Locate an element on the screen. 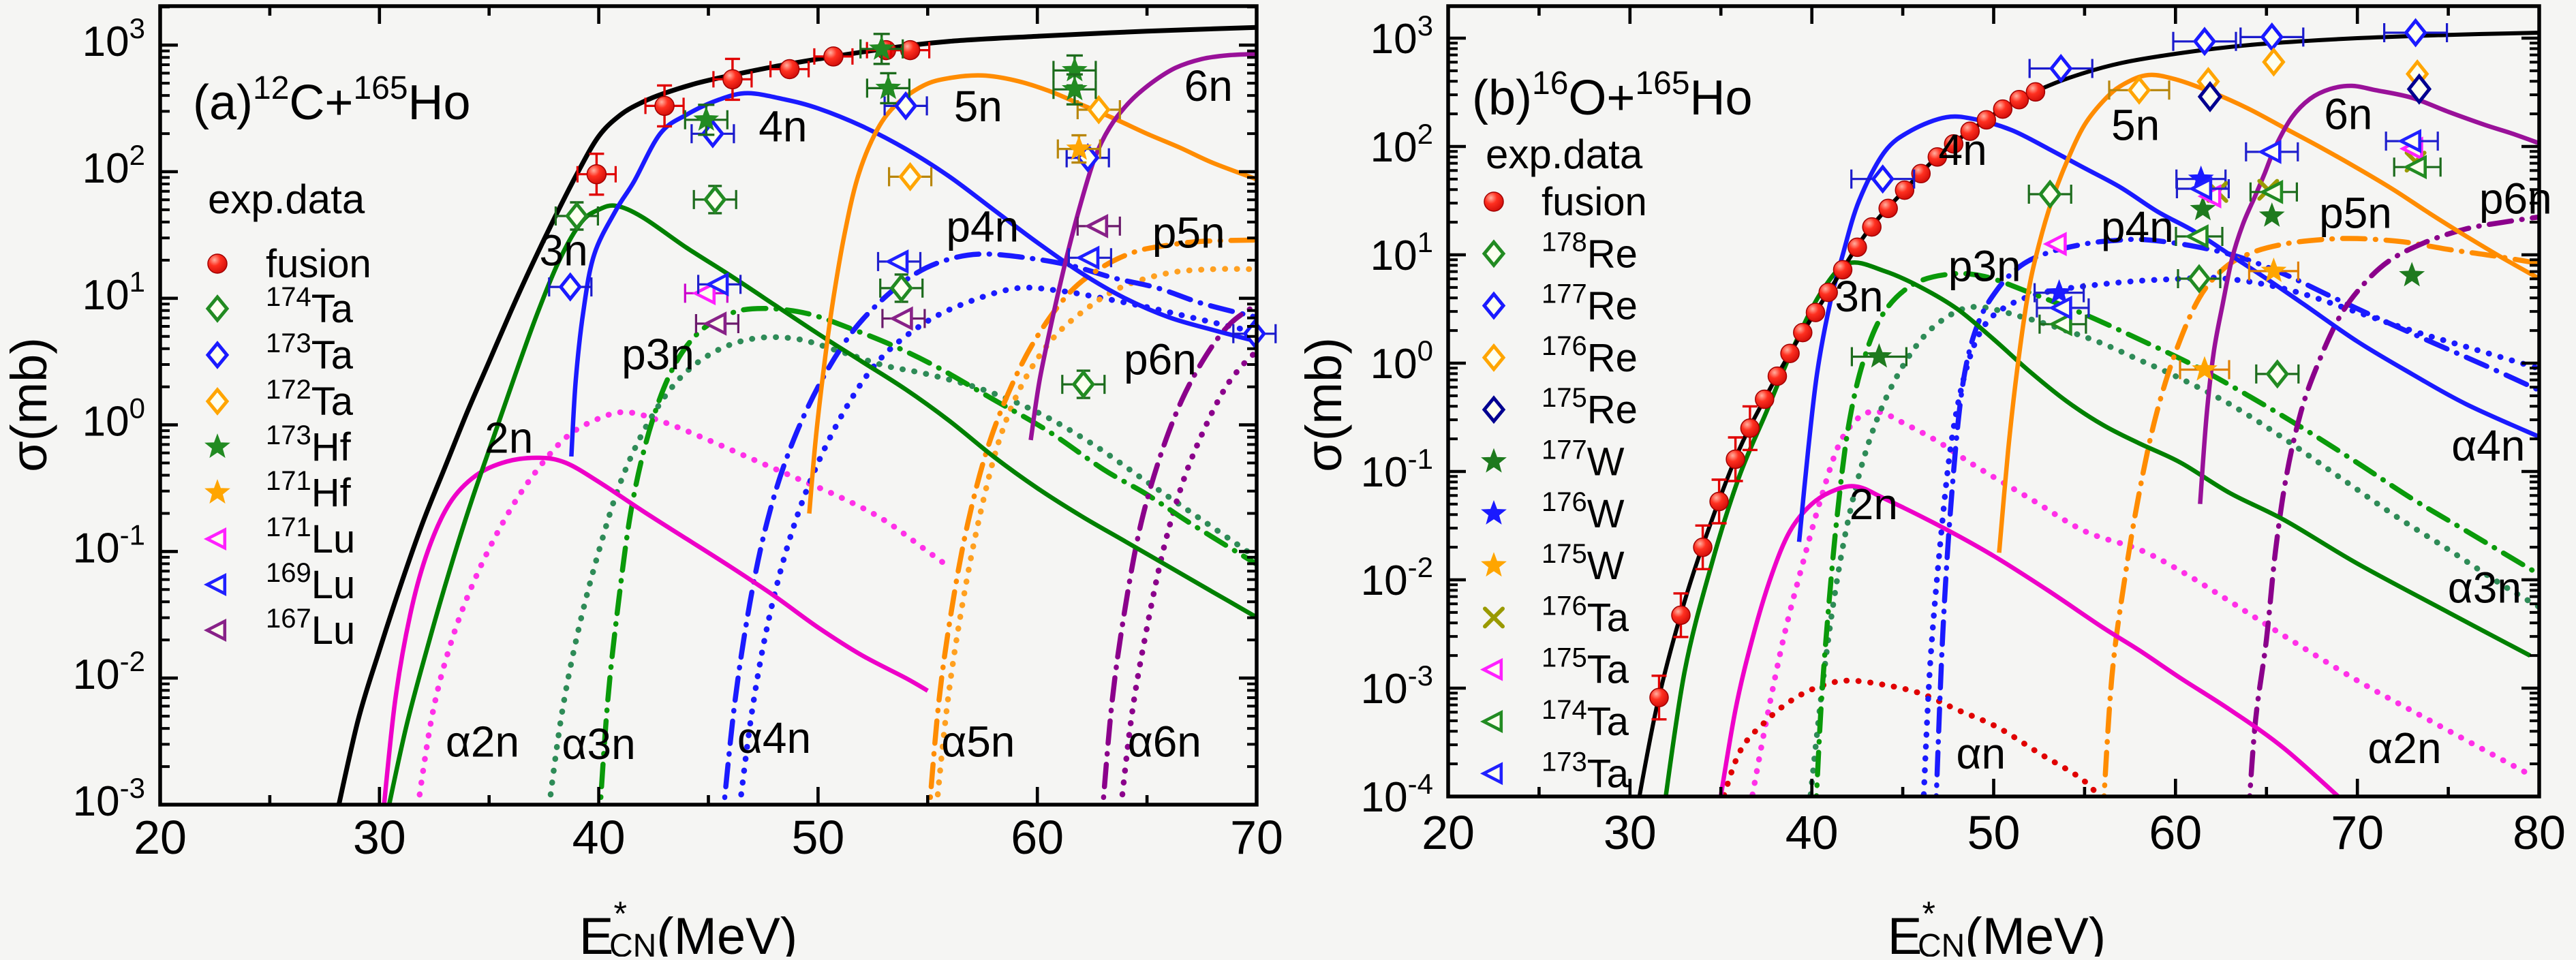 This screenshot has height=960, width=2576. svg-text: 176Ta is located at coordinates (1585, 615).